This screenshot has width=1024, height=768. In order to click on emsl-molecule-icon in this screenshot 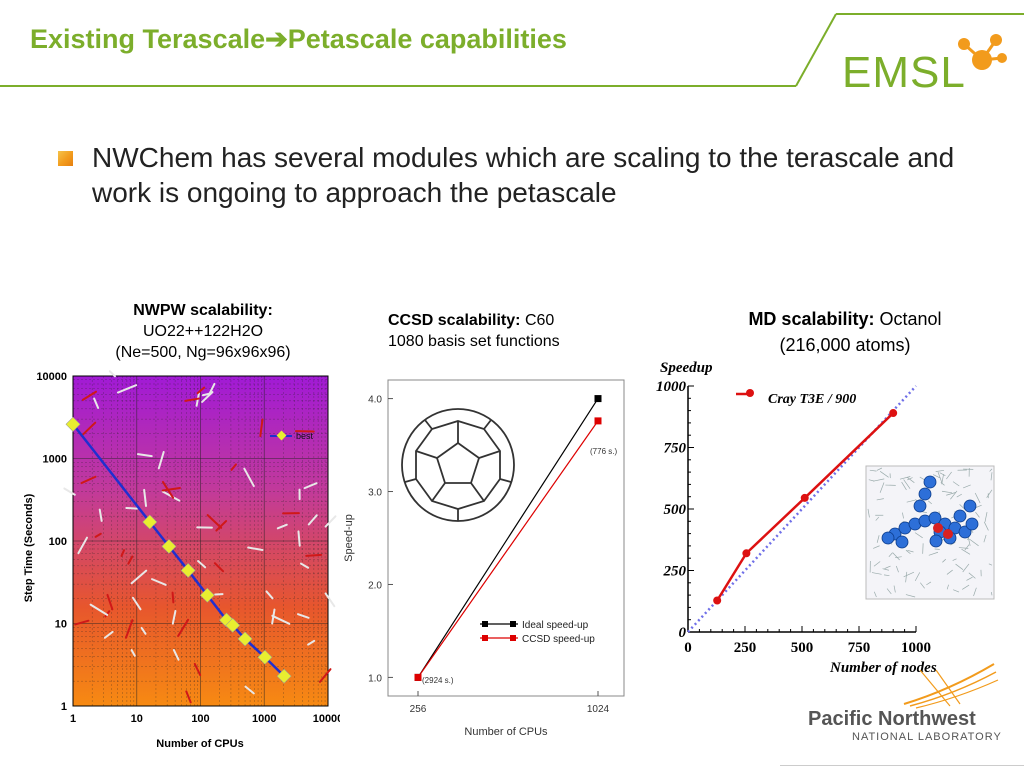, I will do `click(982, 52)`.